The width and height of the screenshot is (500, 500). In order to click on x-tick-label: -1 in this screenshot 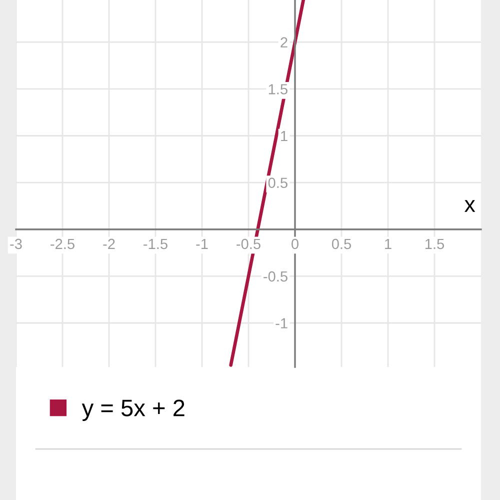, I will do `click(202, 243)`.